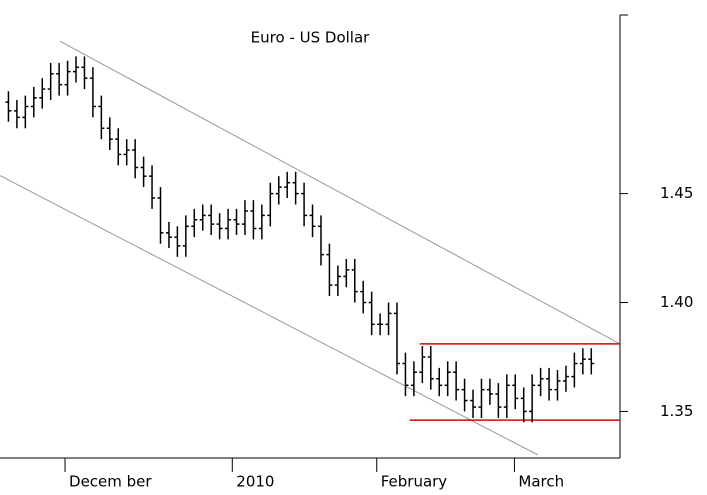  I want to click on x-tick-label: February, so click(414, 482).